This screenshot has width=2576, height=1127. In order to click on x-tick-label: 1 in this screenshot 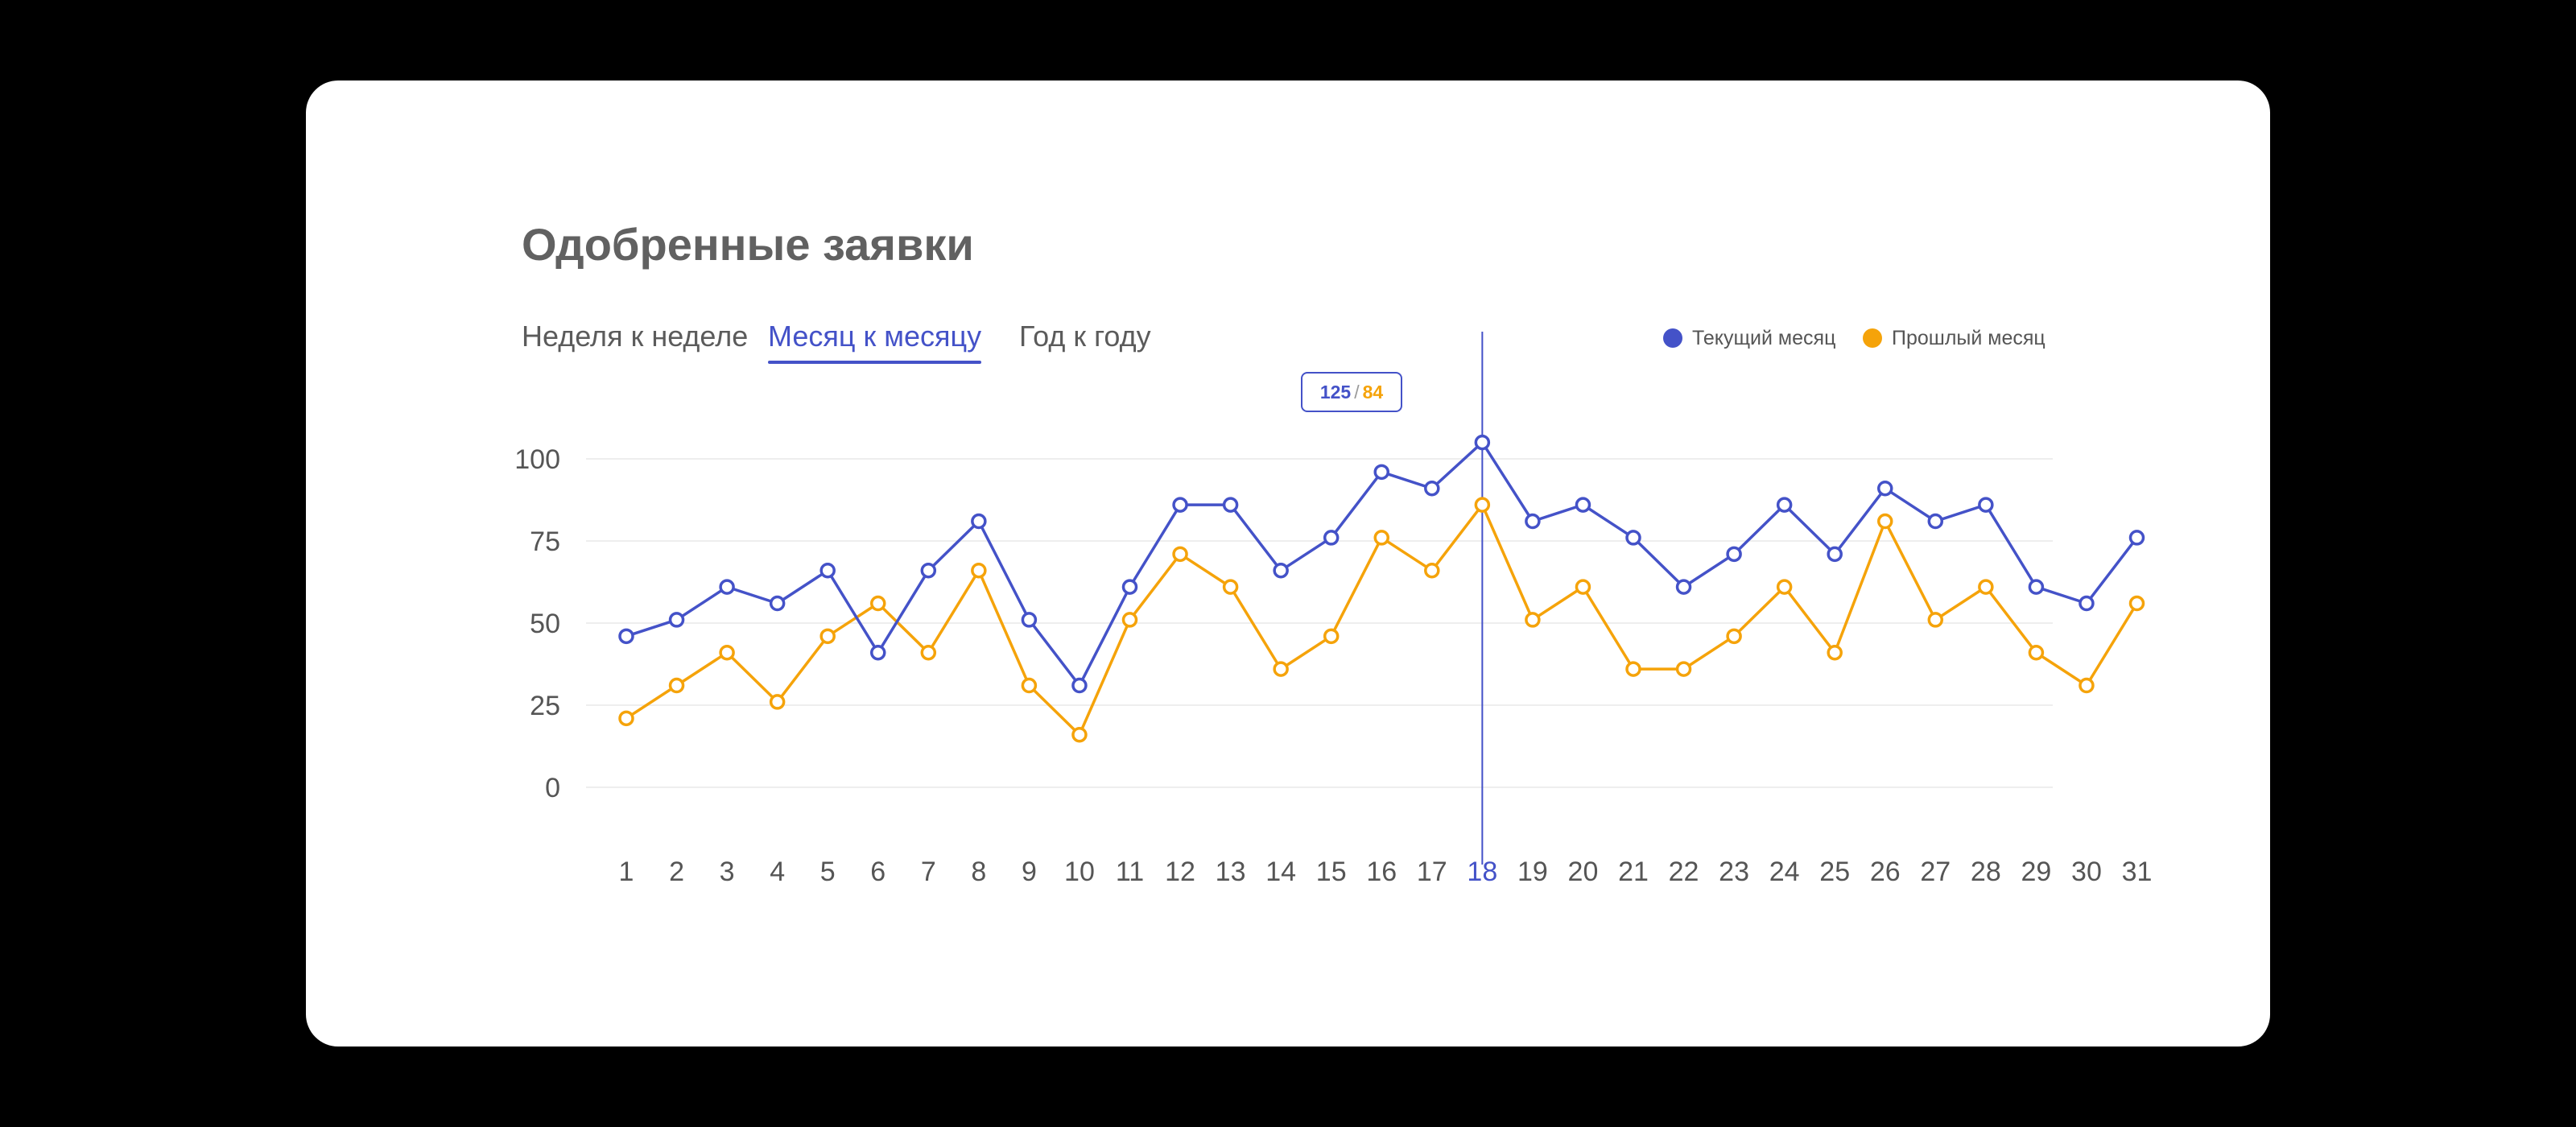, I will do `click(626, 872)`.